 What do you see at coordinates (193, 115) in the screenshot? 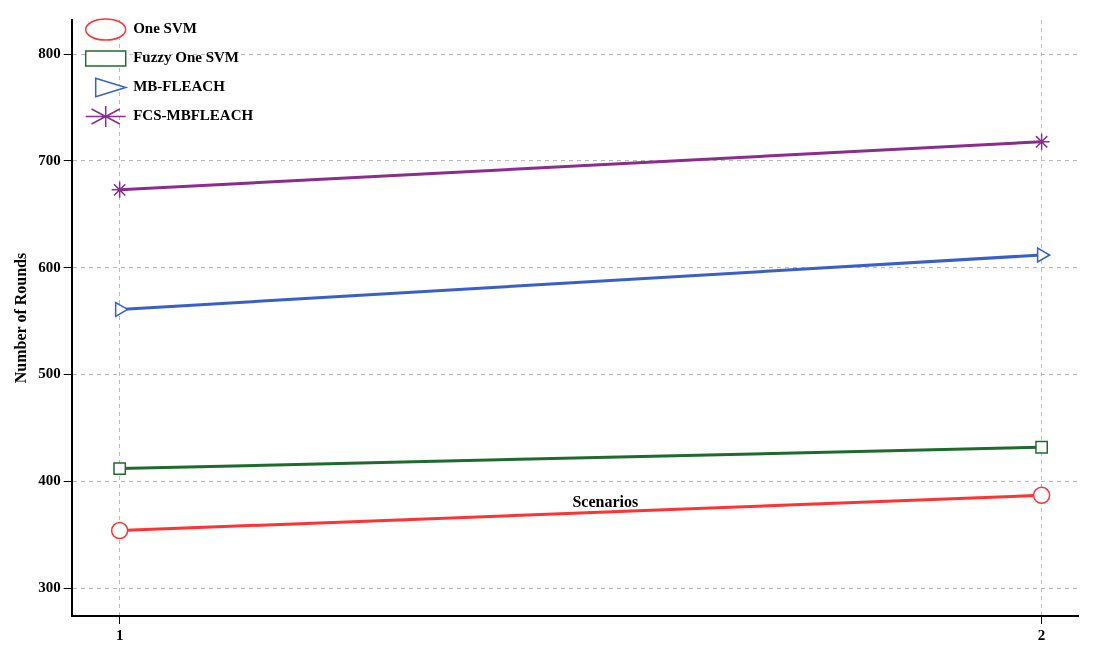
I see `legend-label: FCS-MBFLEACH` at bounding box center [193, 115].